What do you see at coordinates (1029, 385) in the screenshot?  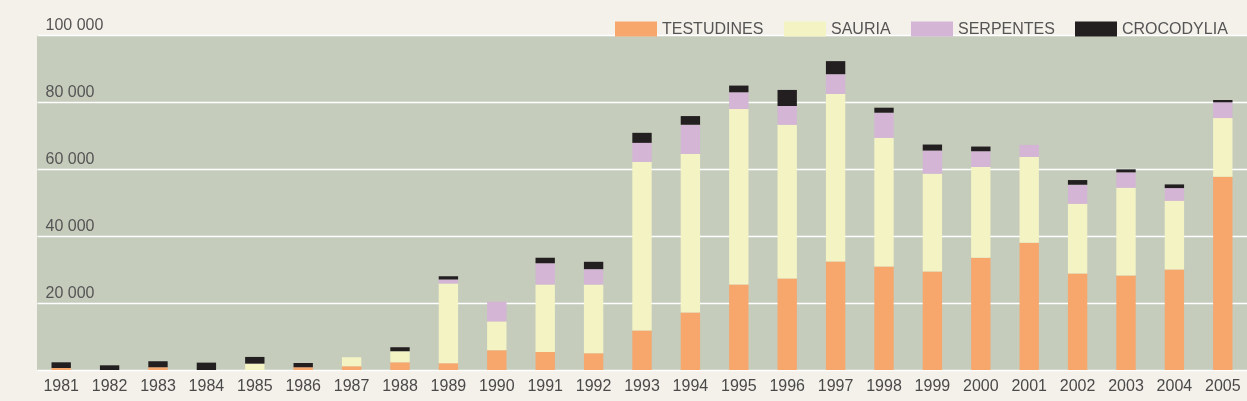 I see `x-tick-label: 2001` at bounding box center [1029, 385].